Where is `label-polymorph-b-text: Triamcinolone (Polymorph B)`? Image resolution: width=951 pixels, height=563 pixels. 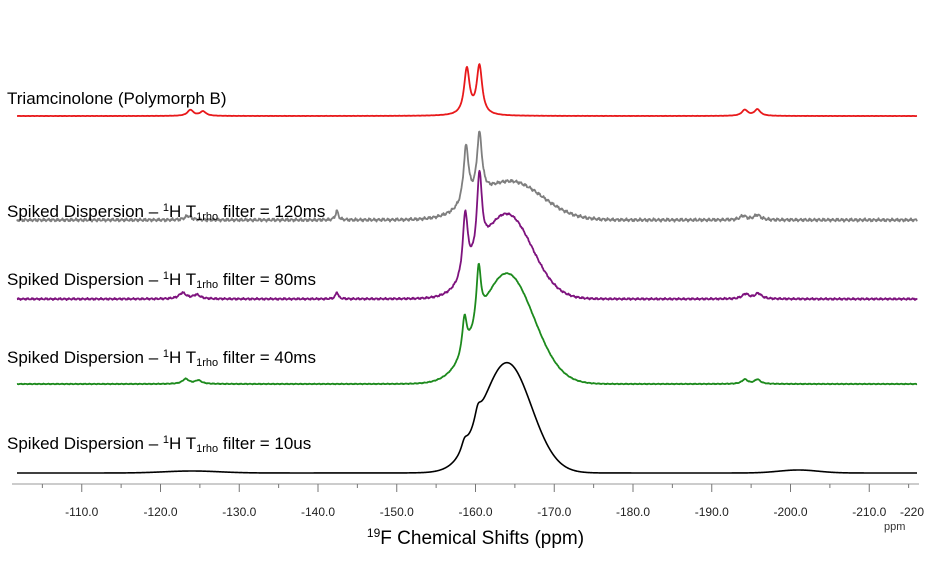
label-polymorph-b-text: Triamcinolone (Polymorph B) is located at coordinates (117, 98).